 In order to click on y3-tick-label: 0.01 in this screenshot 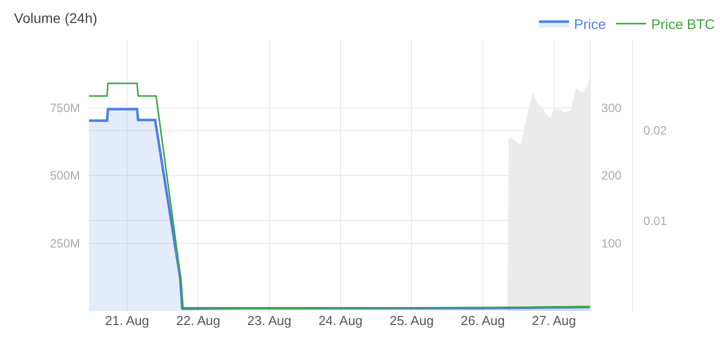, I will do `click(655, 221)`.